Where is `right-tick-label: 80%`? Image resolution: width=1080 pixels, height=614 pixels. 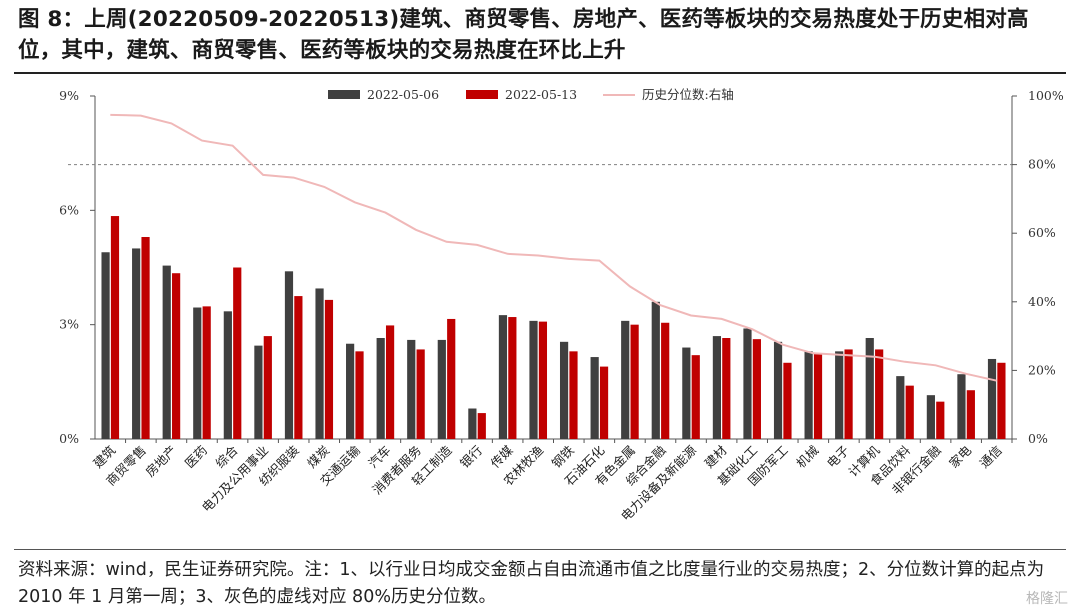 right-tick-label: 80% is located at coordinates (1042, 164).